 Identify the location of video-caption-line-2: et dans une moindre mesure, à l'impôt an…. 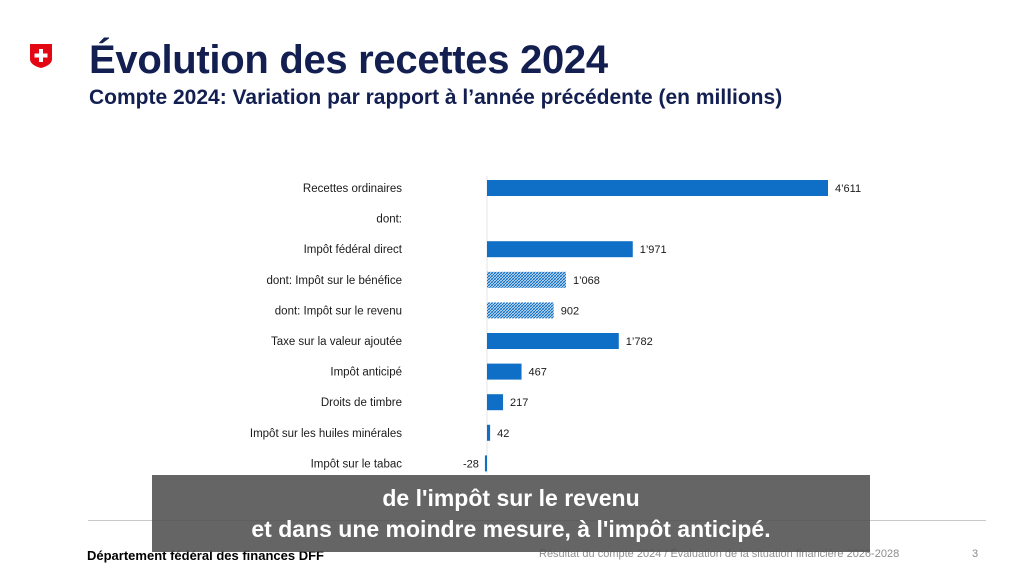
(511, 528).